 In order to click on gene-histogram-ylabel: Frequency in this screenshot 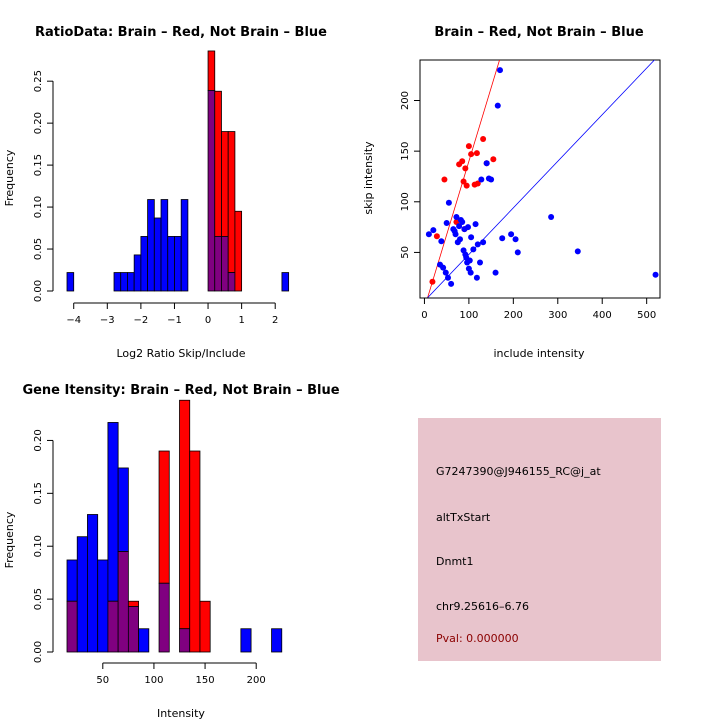, I will do `click(9, 539)`.